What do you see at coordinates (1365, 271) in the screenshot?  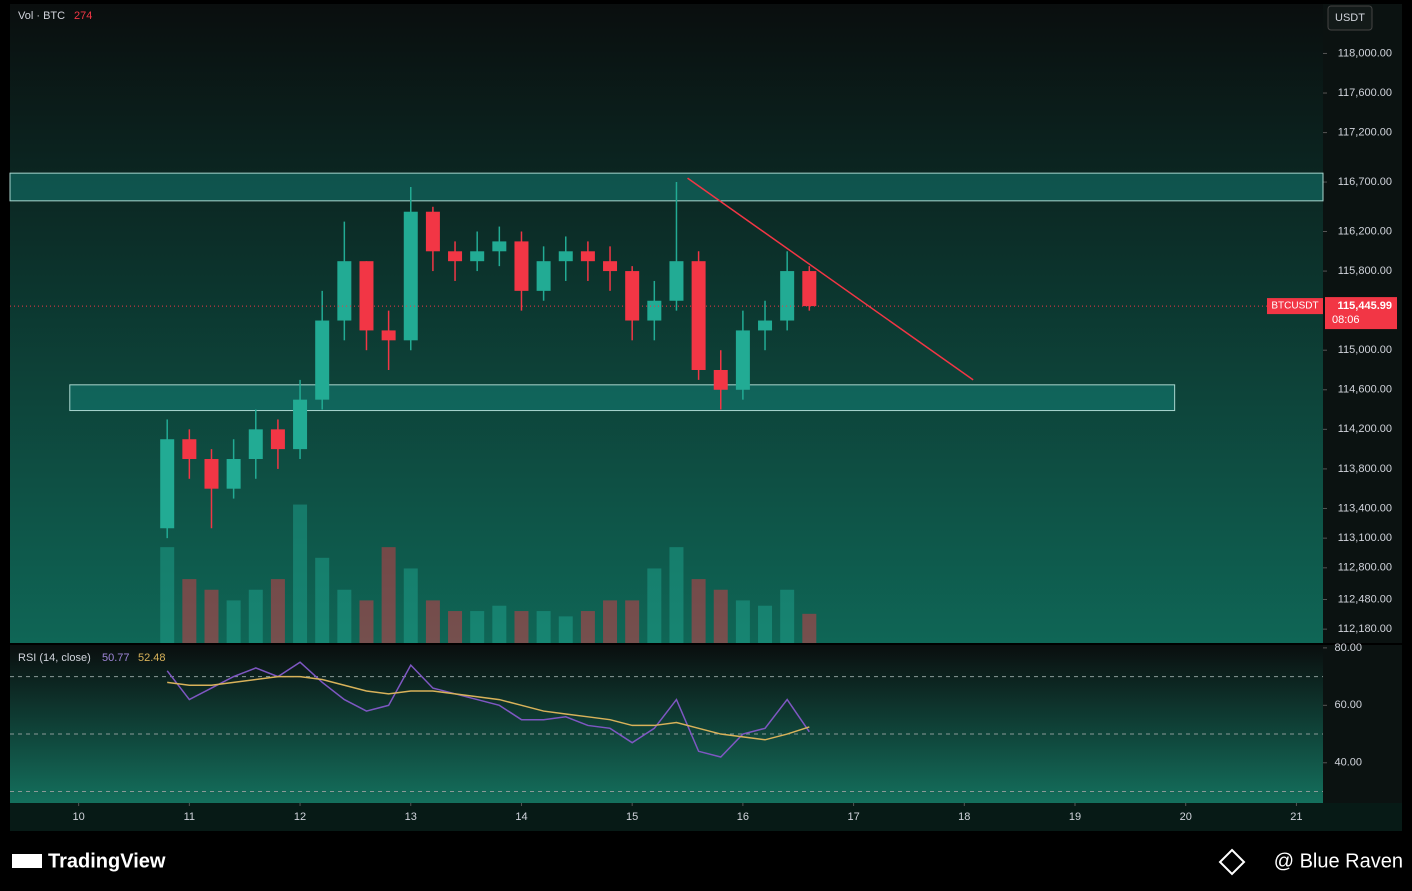 I see `y-tick-label: 115,800.00` at bounding box center [1365, 271].